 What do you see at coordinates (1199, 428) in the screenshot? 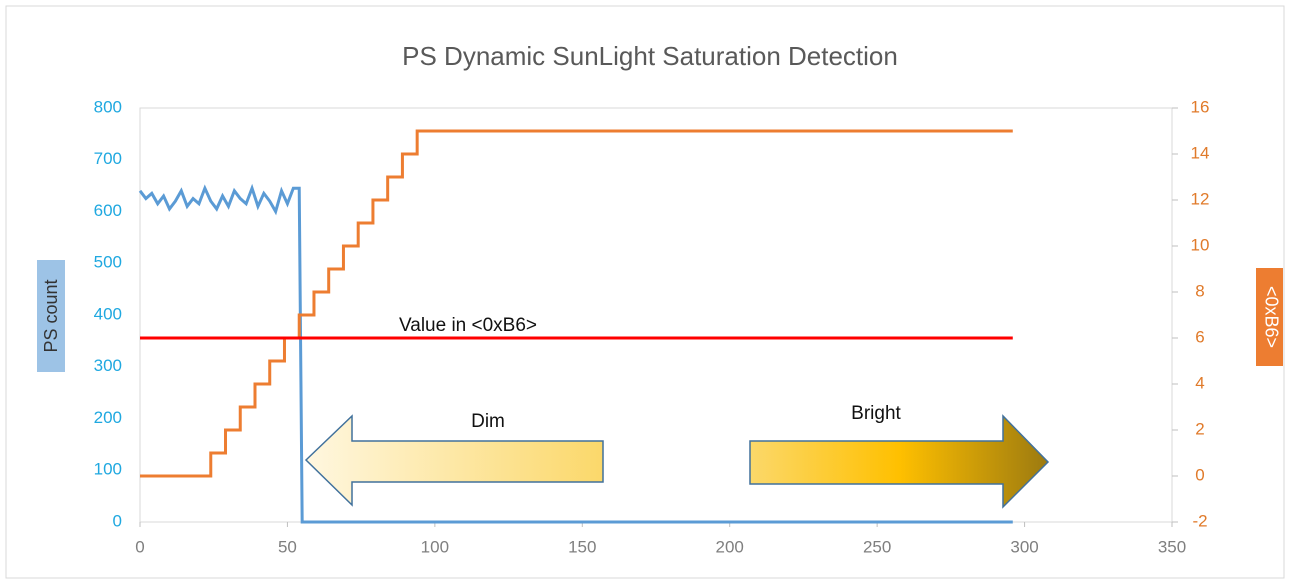
I see `y2-tick-label: 2` at bounding box center [1199, 428].